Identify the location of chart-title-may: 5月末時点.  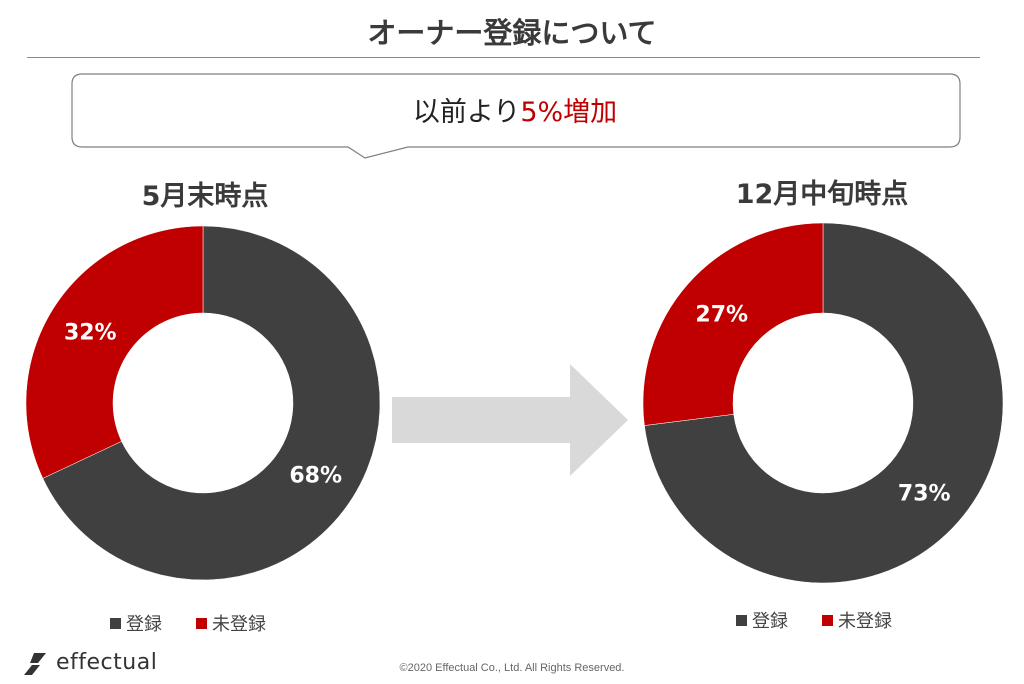
(205, 196).